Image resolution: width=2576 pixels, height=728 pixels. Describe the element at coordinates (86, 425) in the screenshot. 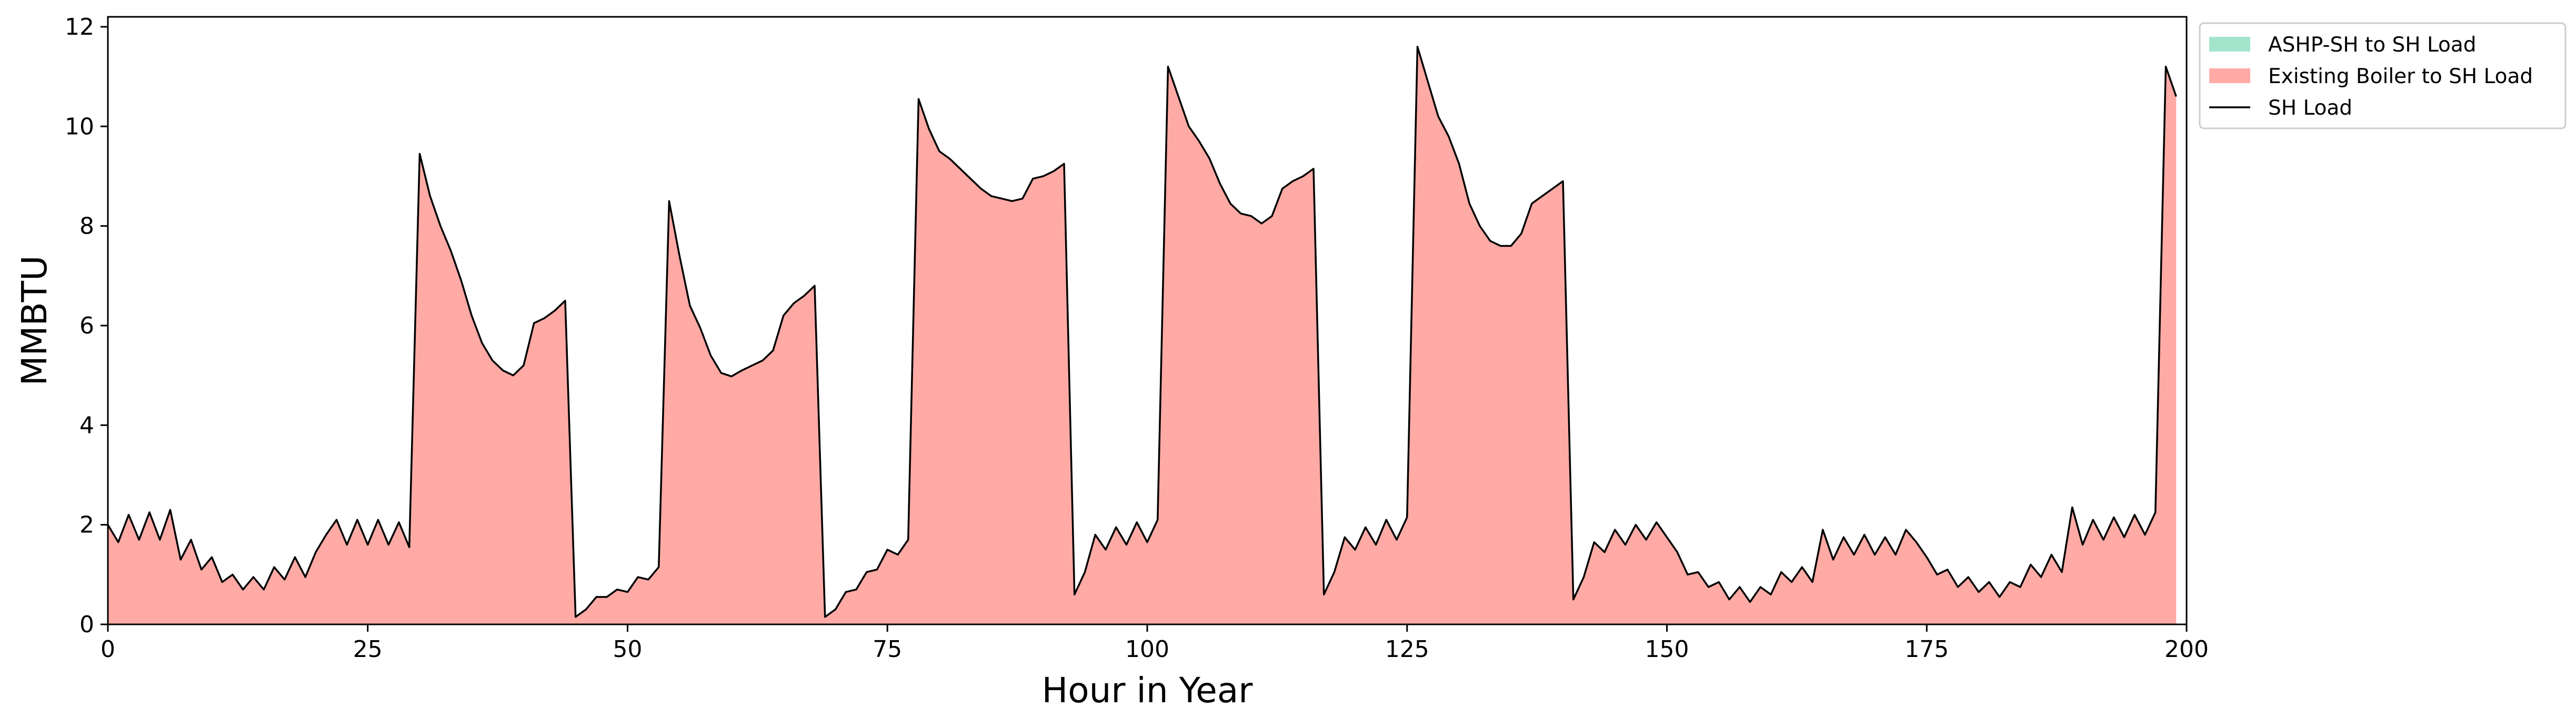

I see `y-tick-label: 4` at that location.